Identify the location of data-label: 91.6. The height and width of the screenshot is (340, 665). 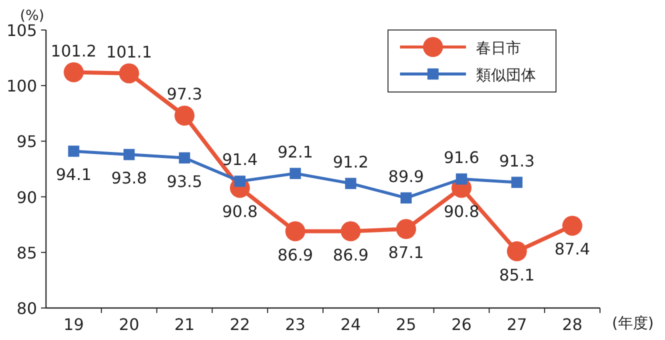
(462, 158).